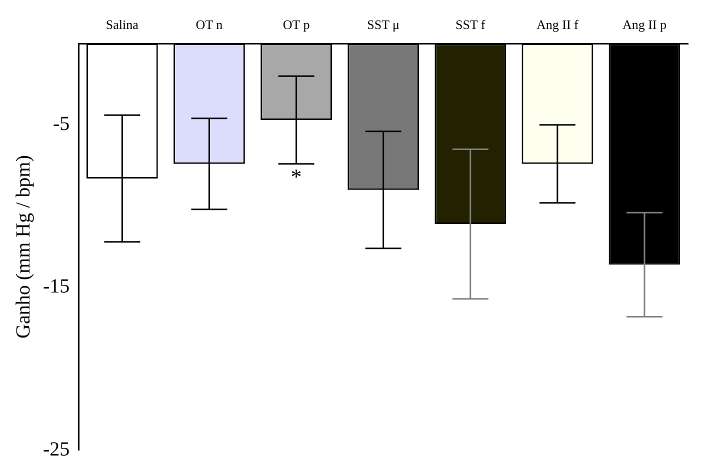 The width and height of the screenshot is (710, 473). What do you see at coordinates (210, 24) in the screenshot?
I see `x-tick-label: OT n` at bounding box center [210, 24].